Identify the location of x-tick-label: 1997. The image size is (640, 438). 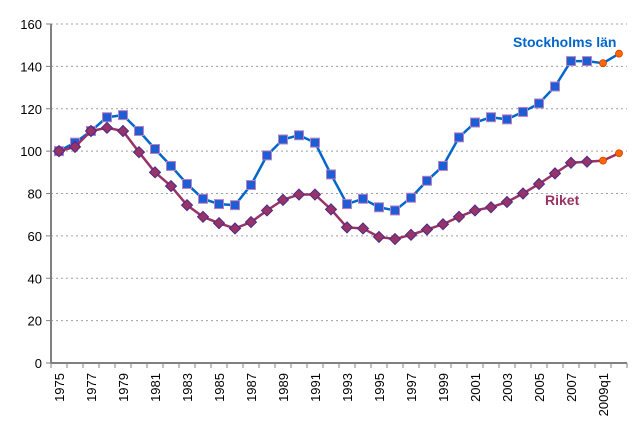
(411, 387).